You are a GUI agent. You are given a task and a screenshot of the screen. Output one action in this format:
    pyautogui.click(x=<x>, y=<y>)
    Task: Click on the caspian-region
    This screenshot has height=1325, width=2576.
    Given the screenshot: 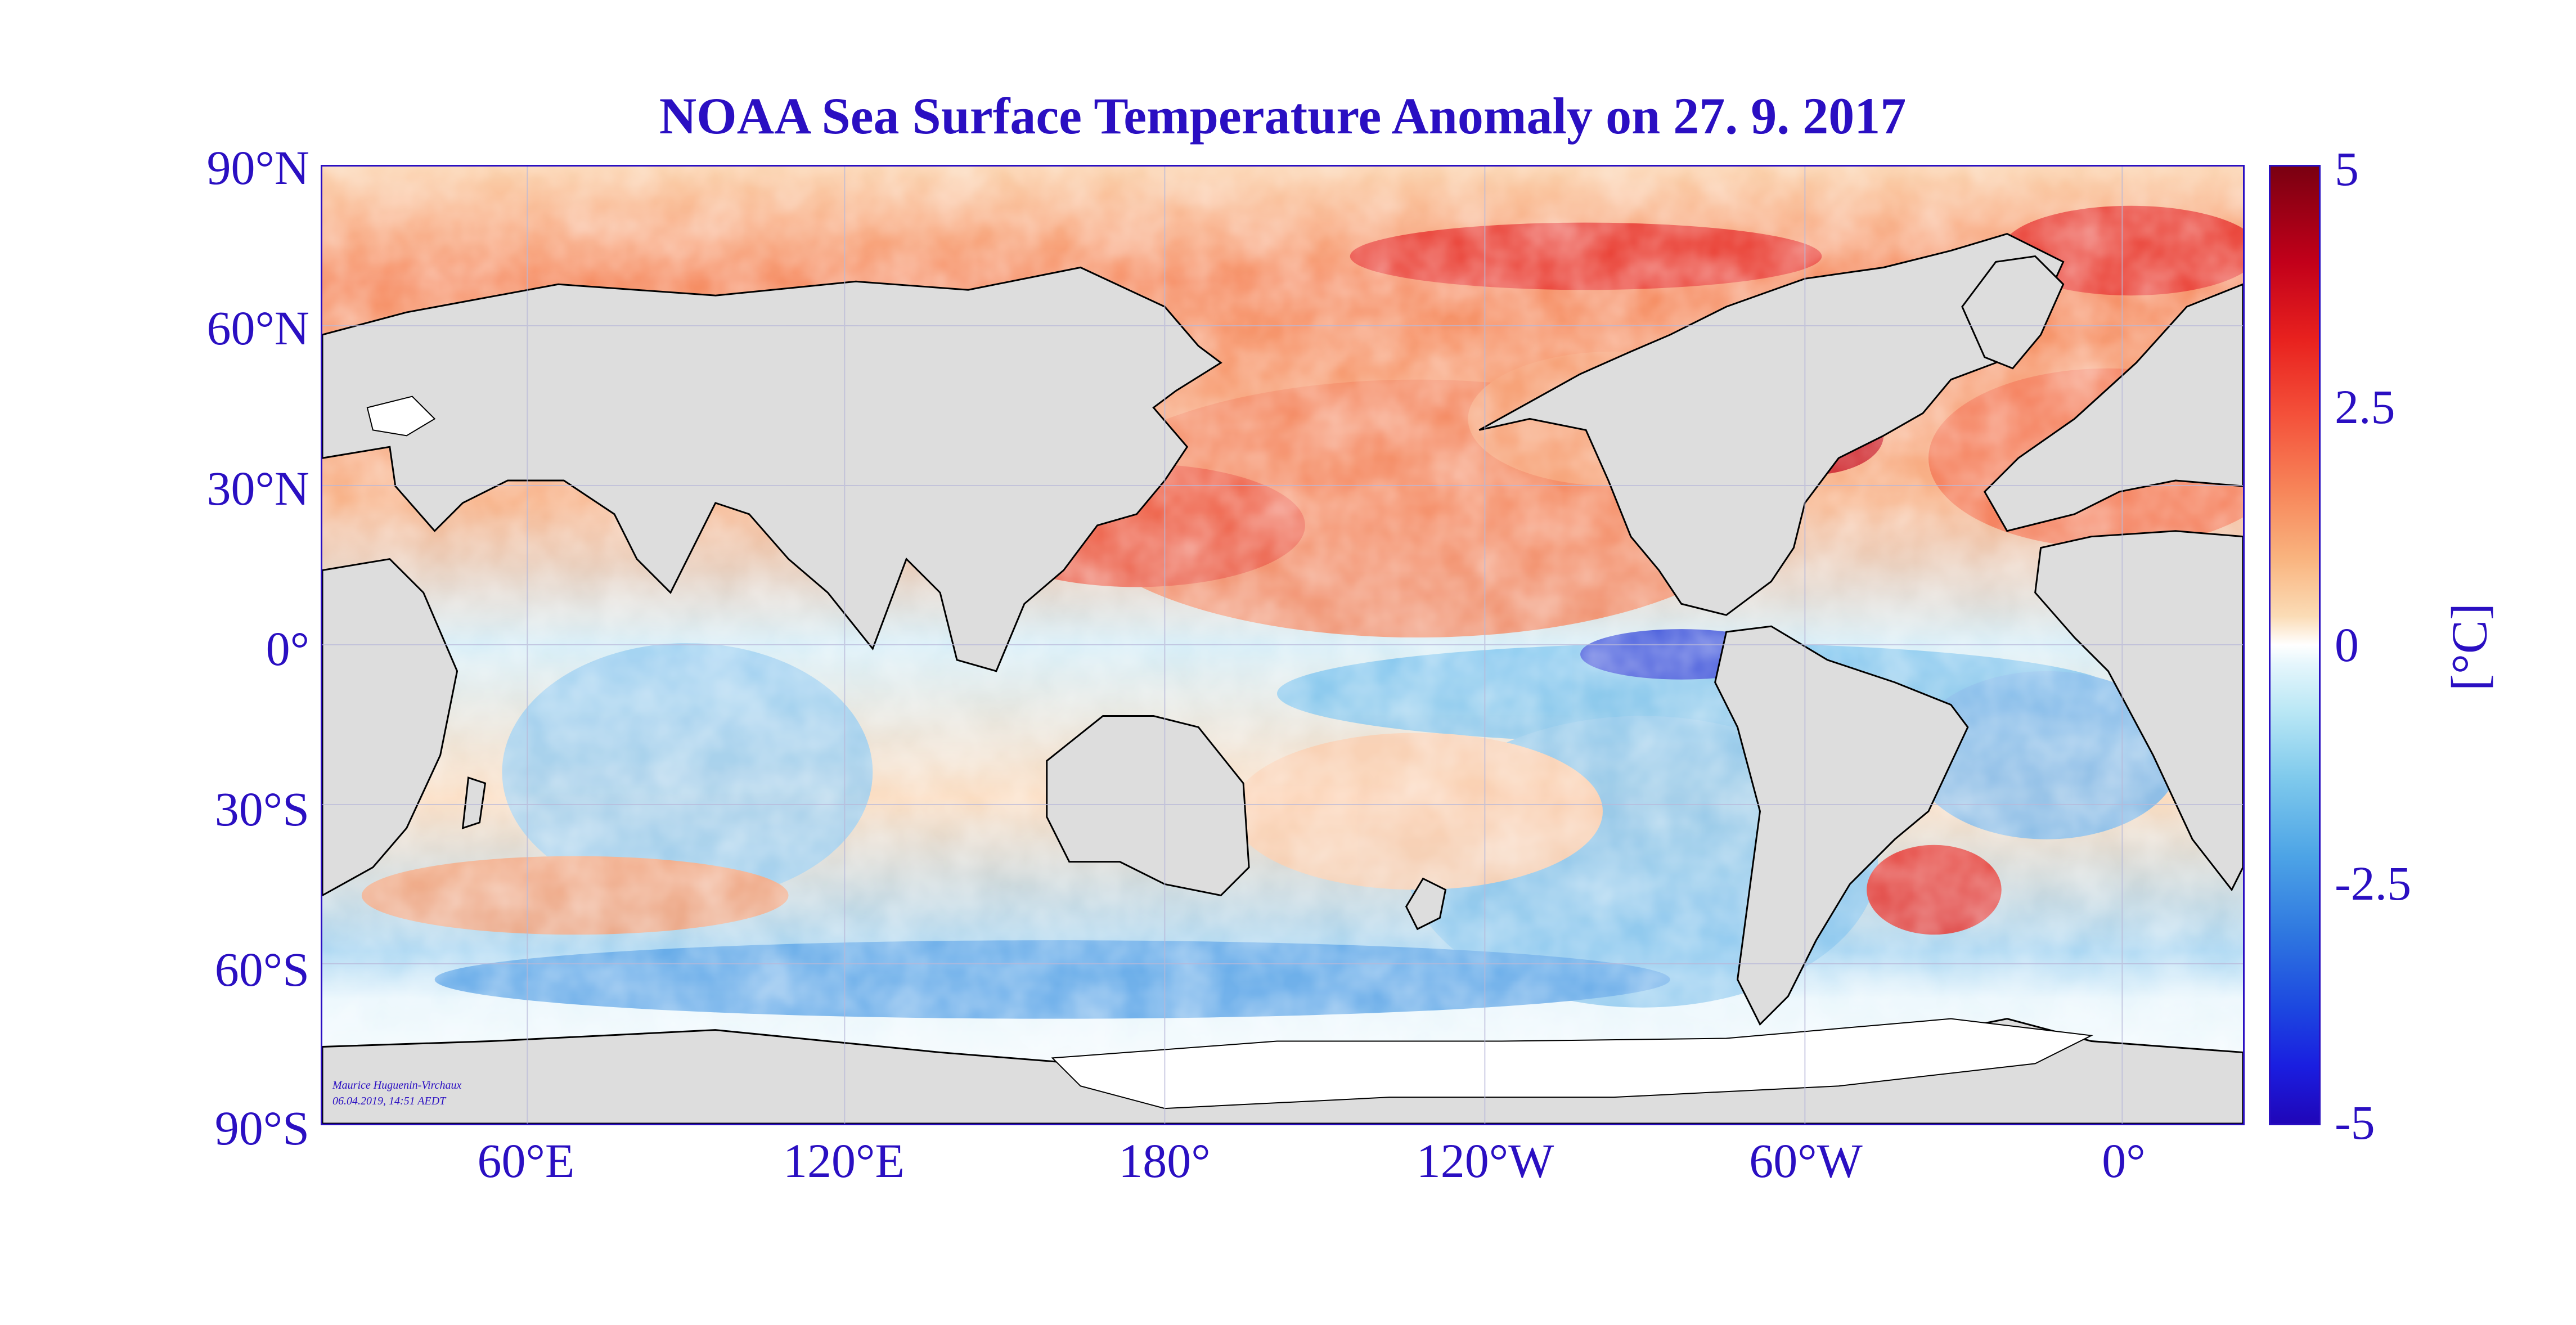 What is the action you would take?
    pyautogui.click(x=401, y=416)
    